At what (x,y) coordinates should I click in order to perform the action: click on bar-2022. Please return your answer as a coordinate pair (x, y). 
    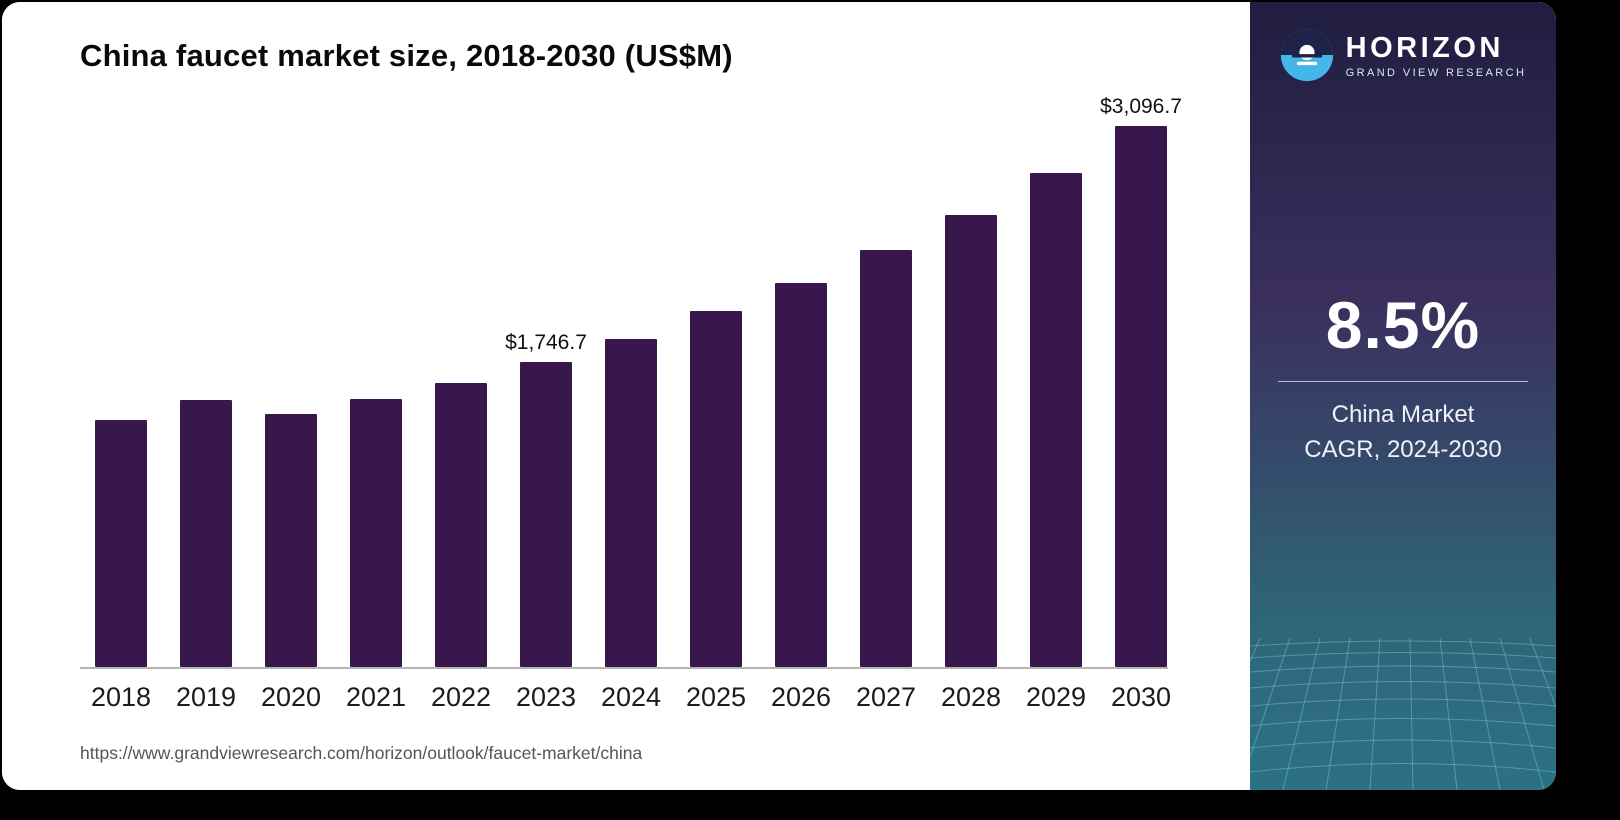
    Looking at the image, I should click on (461, 525).